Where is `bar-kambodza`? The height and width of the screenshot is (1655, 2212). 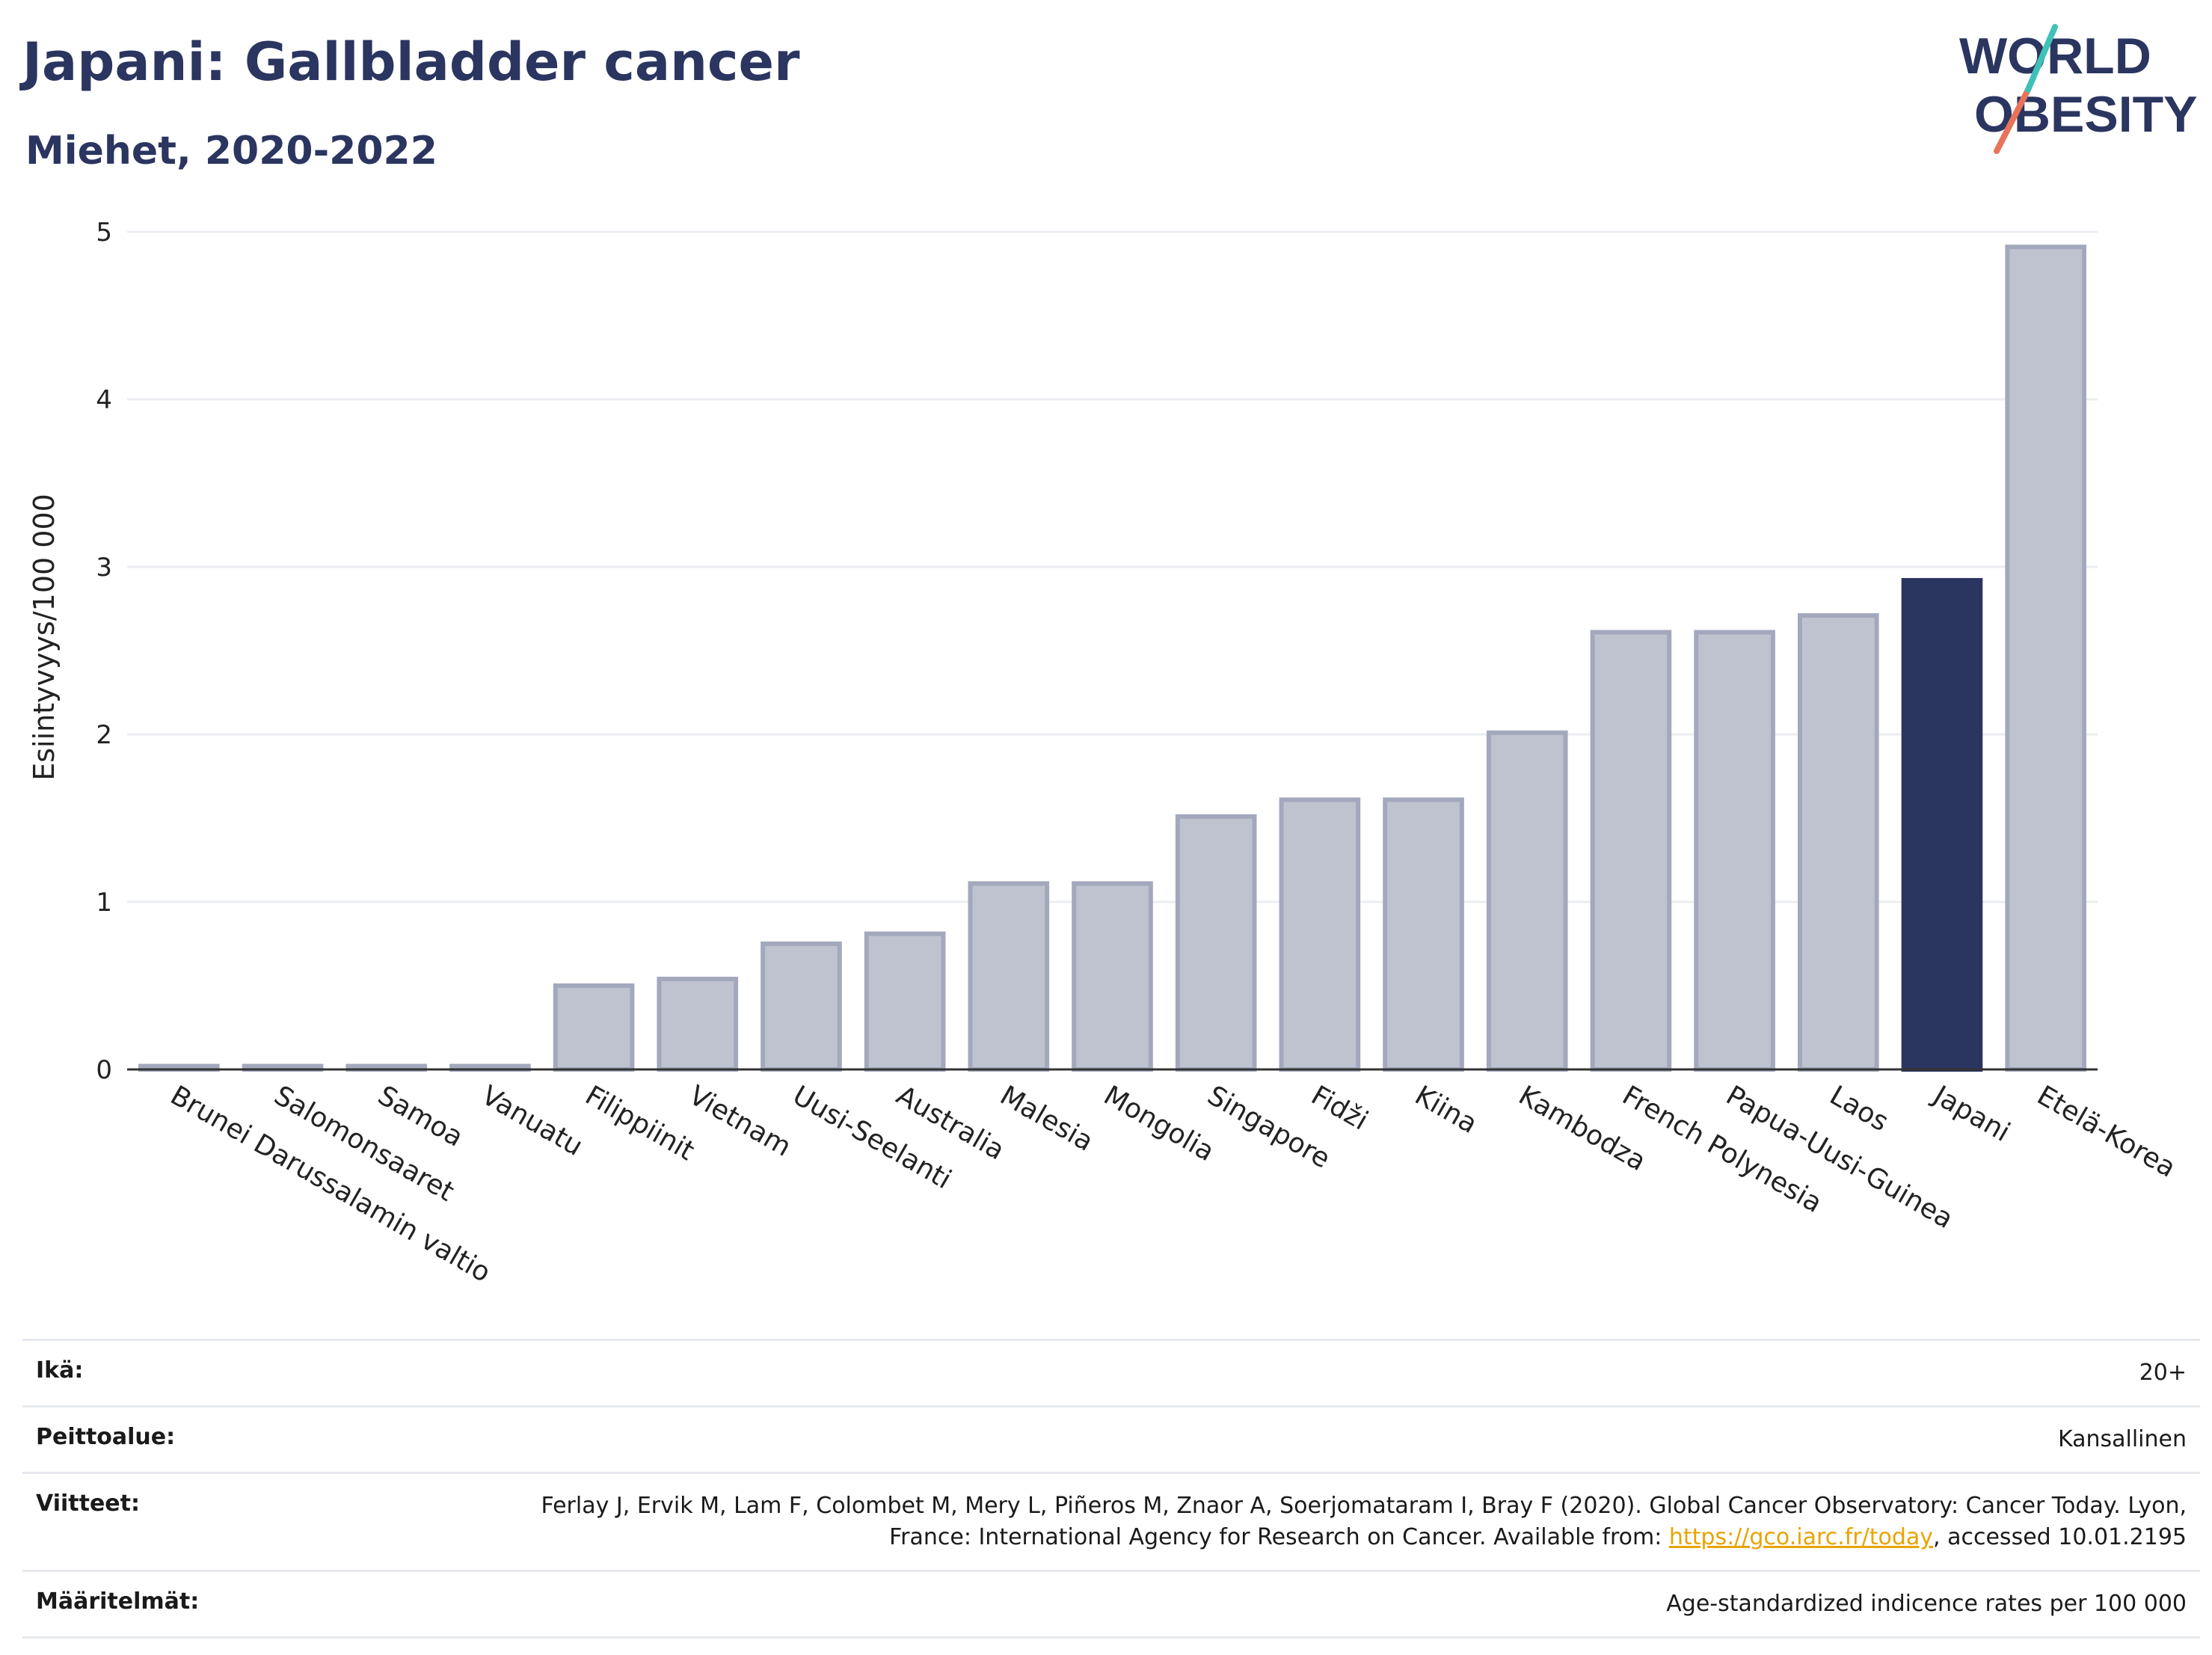
bar-kambodza is located at coordinates (1527, 901).